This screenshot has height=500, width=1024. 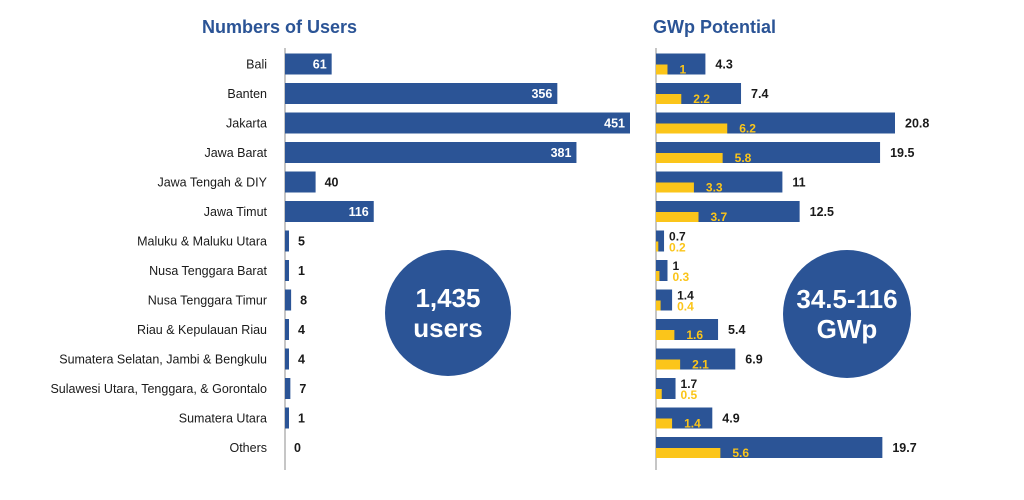 What do you see at coordinates (736, 330) in the screenshot?
I see `gwp-value-label: 5.4` at bounding box center [736, 330].